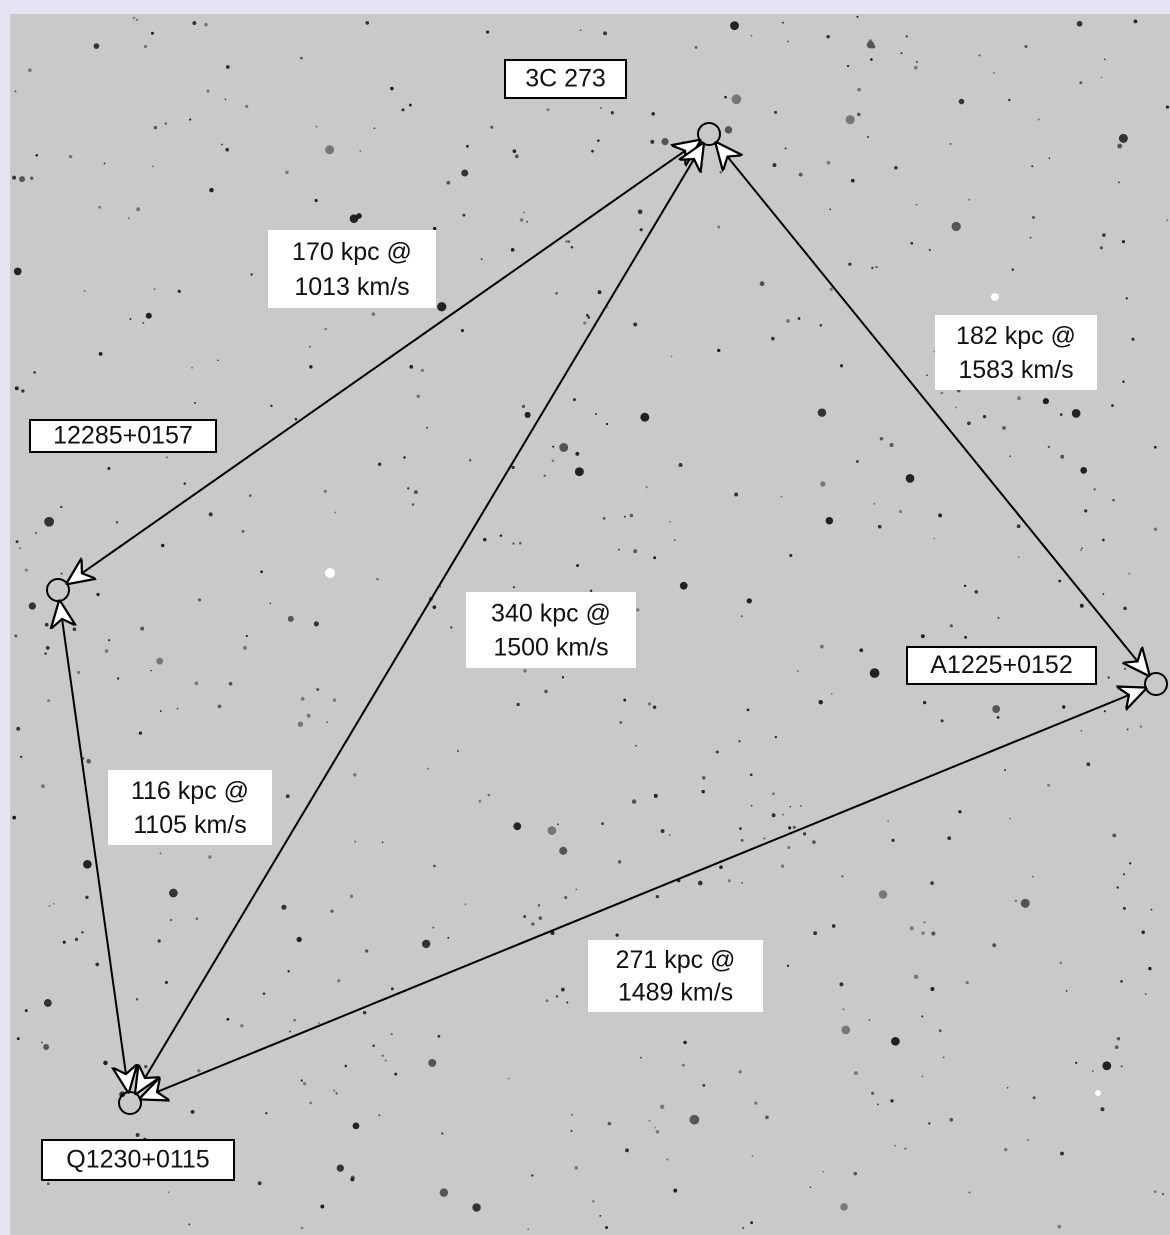 The width and height of the screenshot is (1170, 1235). Describe the element at coordinates (1015, 370) in the screenshot. I see `edge-label: 1583 km/s` at that location.